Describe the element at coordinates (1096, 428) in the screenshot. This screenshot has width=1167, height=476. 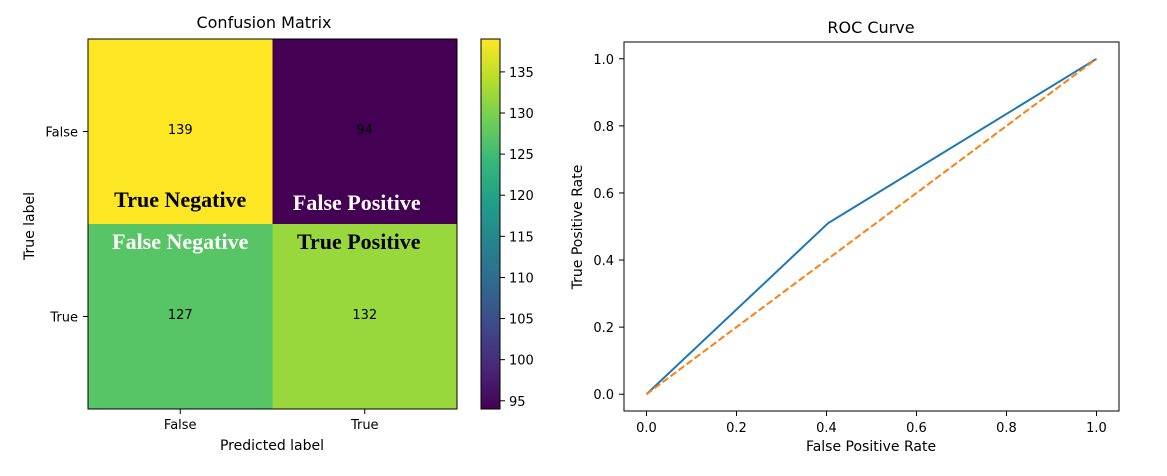
I see `roc-x-tick-label: 1.0` at that location.